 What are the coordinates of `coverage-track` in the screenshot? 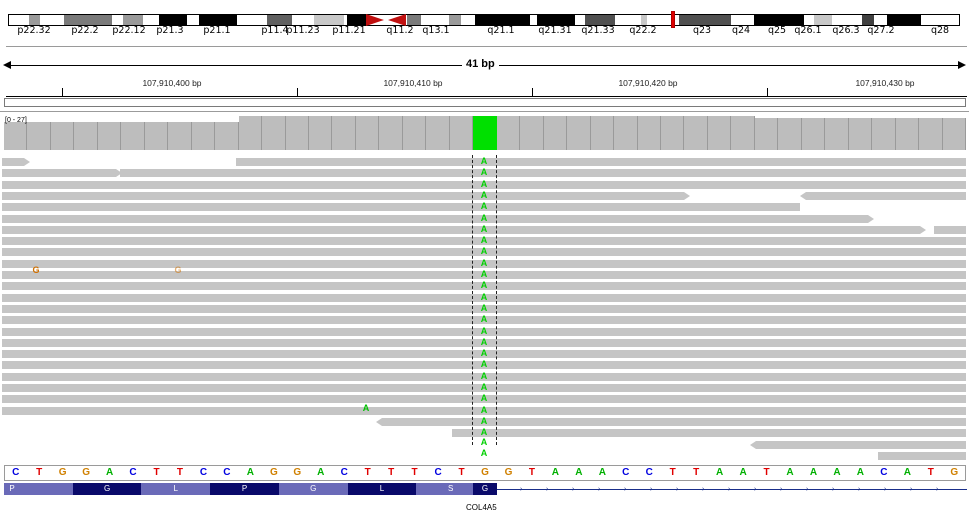 It's located at (485, 133).